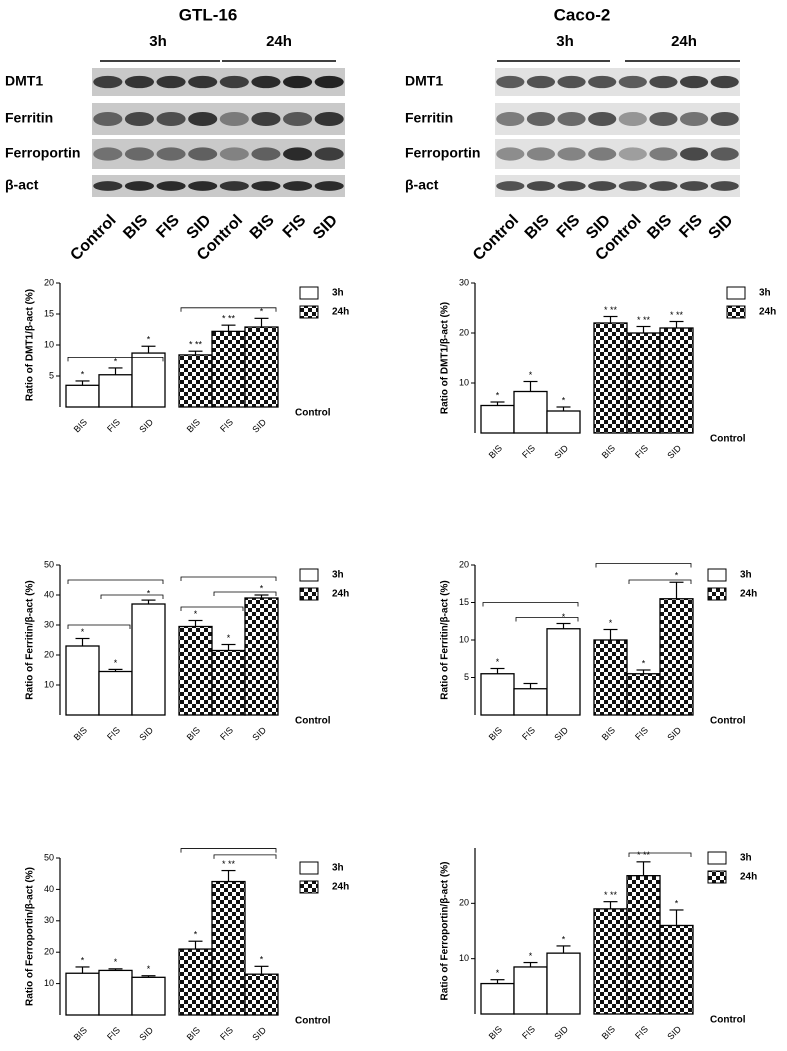 Image resolution: width=787 pixels, height=1051 pixels. What do you see at coordinates (767, 312) in the screenshot?
I see `legend-label: 24h` at bounding box center [767, 312].